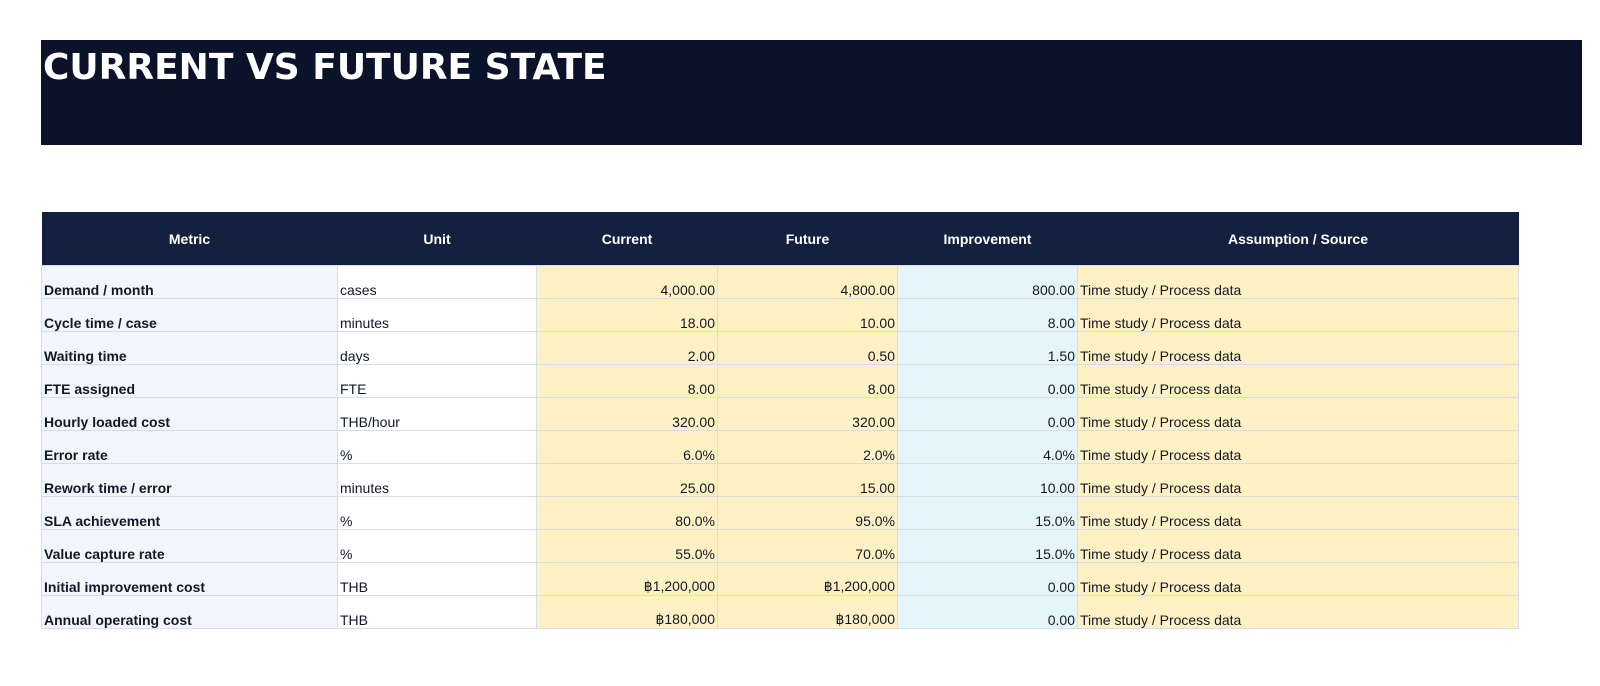 The height and width of the screenshot is (686, 1600). I want to click on header-improvement: Improvement, so click(987, 239).